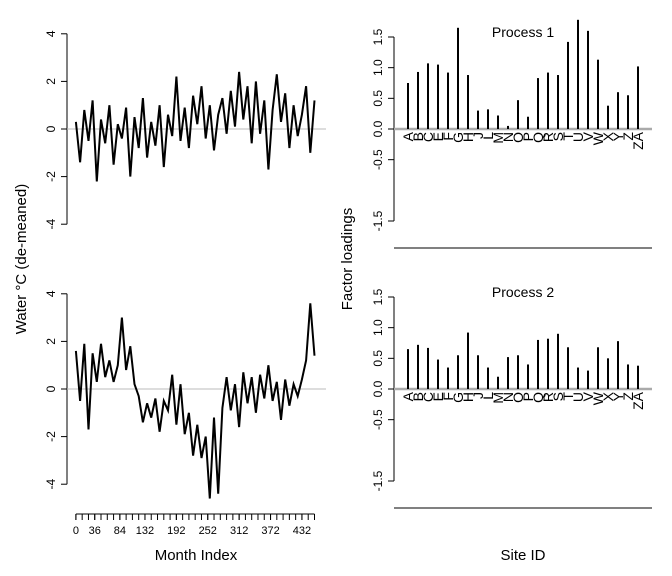  What do you see at coordinates (239, 531) in the screenshot?
I see `x-tick-label: 312` at bounding box center [239, 531].